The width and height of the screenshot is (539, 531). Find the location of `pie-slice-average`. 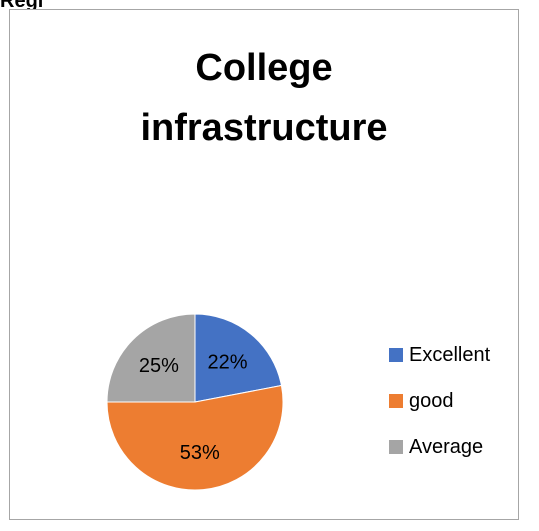

pie-slice-average is located at coordinates (151, 358).